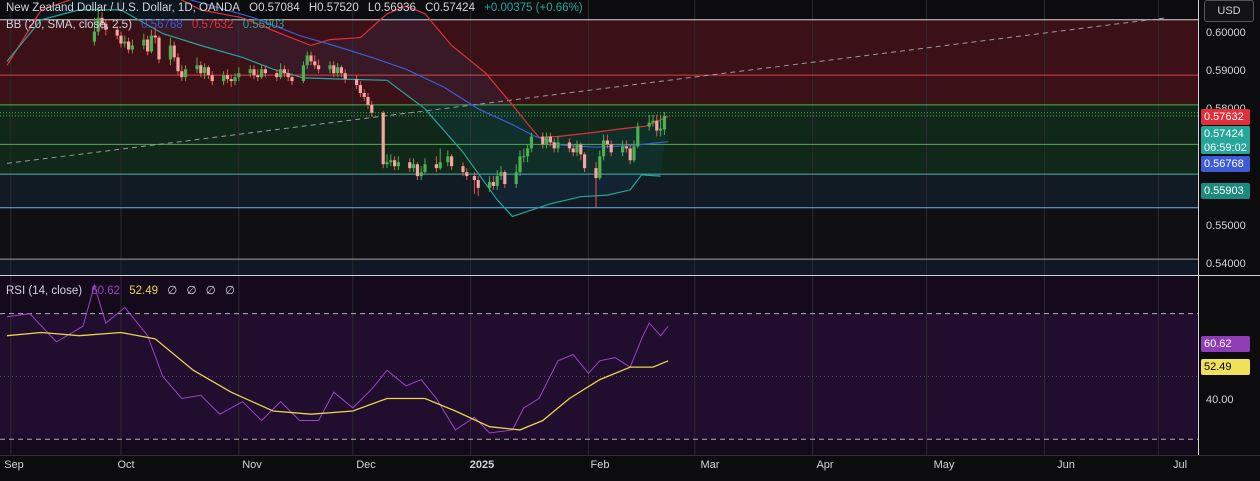 This screenshot has width=1260, height=481. What do you see at coordinates (172, 291) in the screenshot?
I see `rsi-empty-1: ∅` at bounding box center [172, 291].